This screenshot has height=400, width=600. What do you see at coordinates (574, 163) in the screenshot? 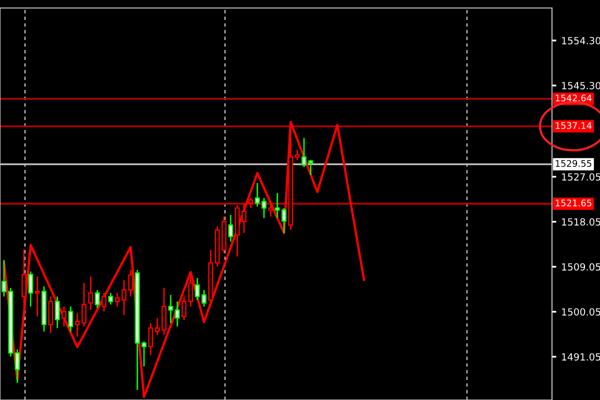
I see `ref-line-label: 1529.55` at bounding box center [574, 163].